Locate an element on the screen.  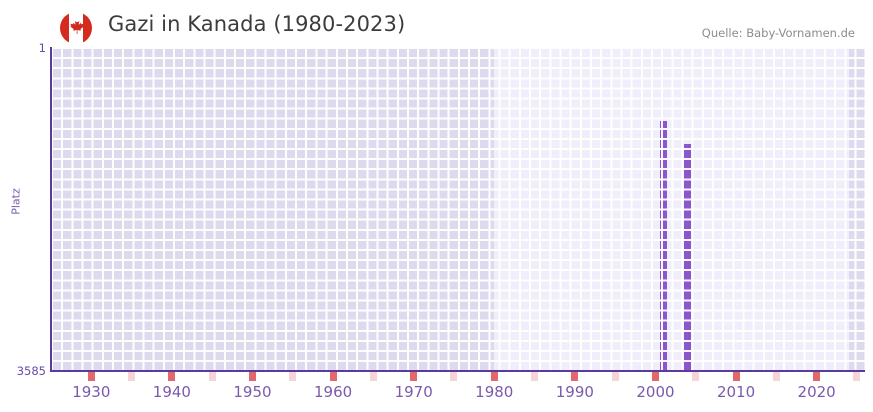
x-tick-minor-2015 is located at coordinates (776, 376).